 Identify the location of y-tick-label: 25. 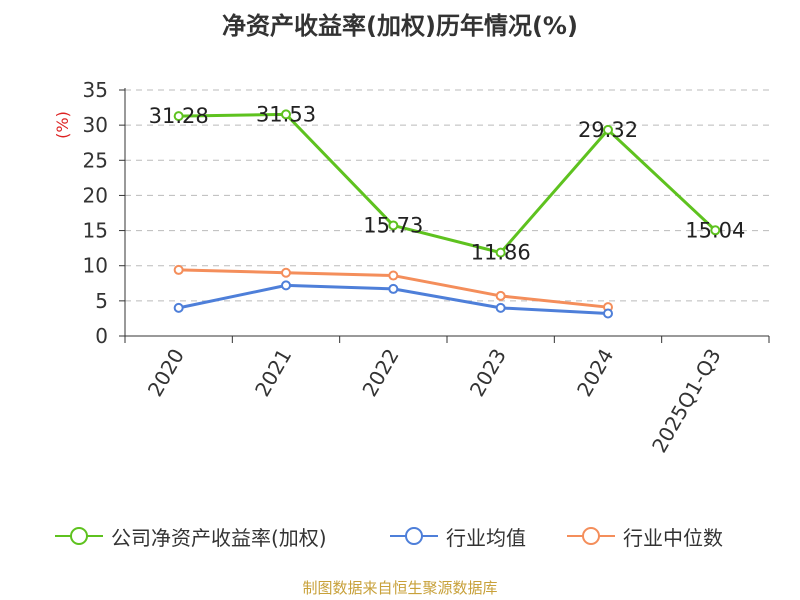
(95, 160).